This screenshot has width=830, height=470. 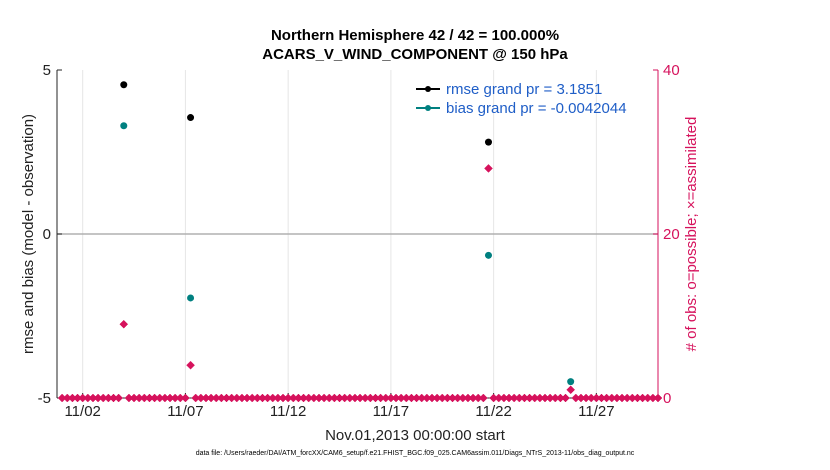 I want to click on chart-title-line-1: Northern Hemisphere 42 / 42 = 100.000%, so click(x=415, y=35).